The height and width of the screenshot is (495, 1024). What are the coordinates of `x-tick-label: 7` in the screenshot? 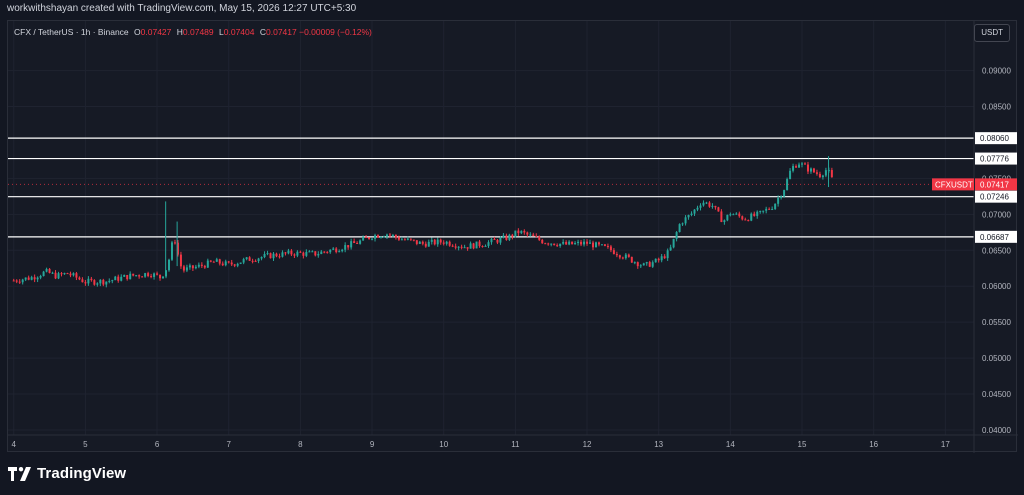 It's located at (228, 444).